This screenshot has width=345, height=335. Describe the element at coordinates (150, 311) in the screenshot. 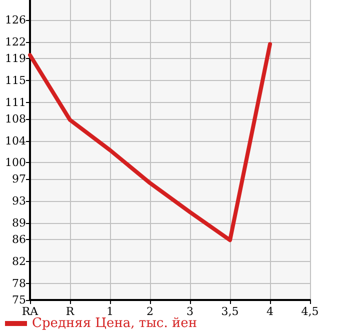

I see `x-tick-label: 2` at that location.